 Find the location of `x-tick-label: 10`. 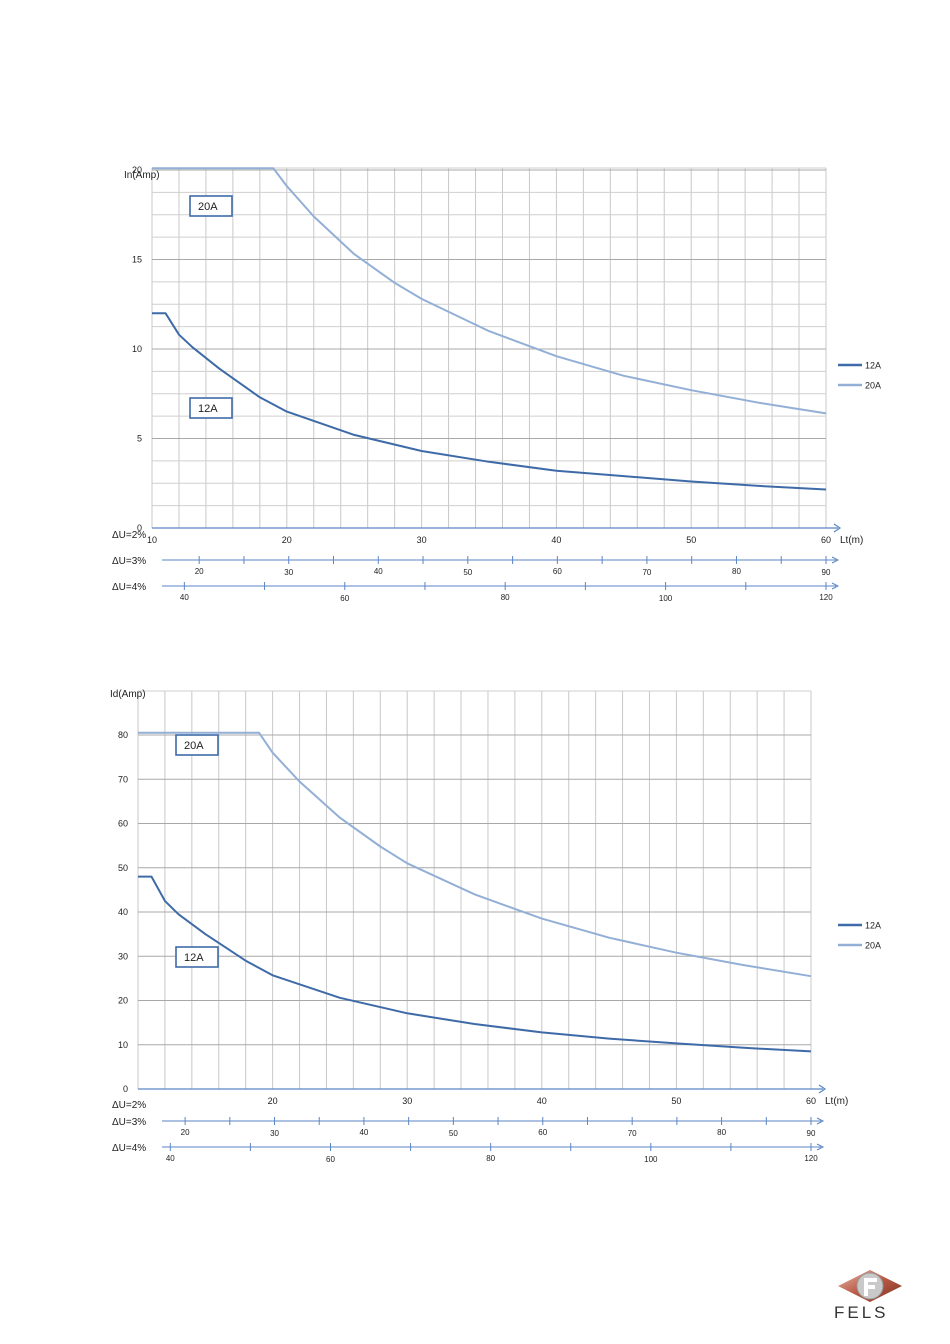

x-tick-label: 10 is located at coordinates (152, 540).